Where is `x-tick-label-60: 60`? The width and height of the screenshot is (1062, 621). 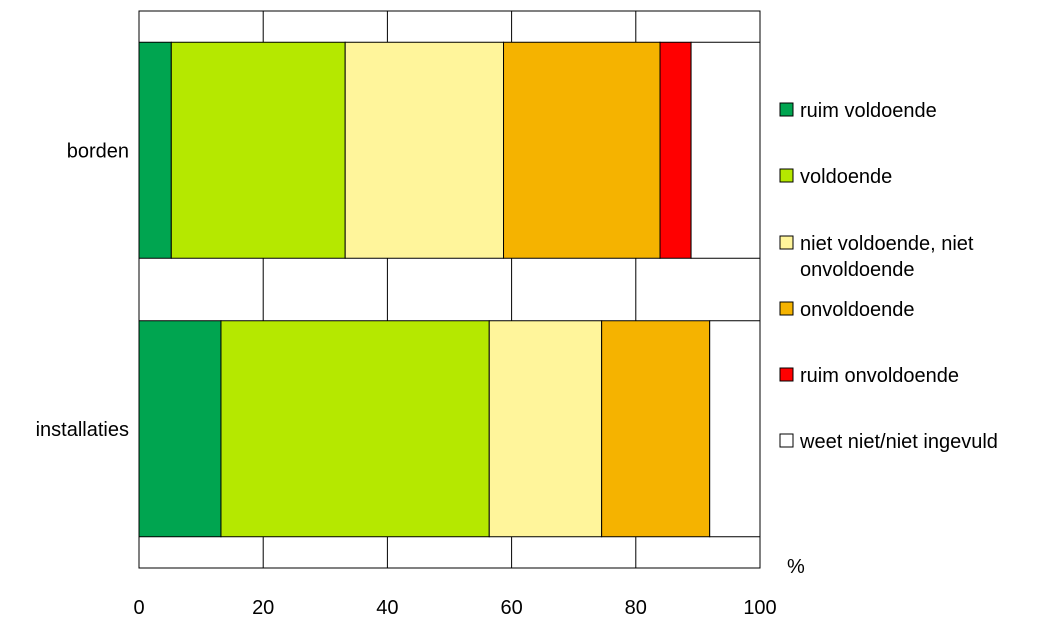 x-tick-label-60: 60 is located at coordinates (511, 608).